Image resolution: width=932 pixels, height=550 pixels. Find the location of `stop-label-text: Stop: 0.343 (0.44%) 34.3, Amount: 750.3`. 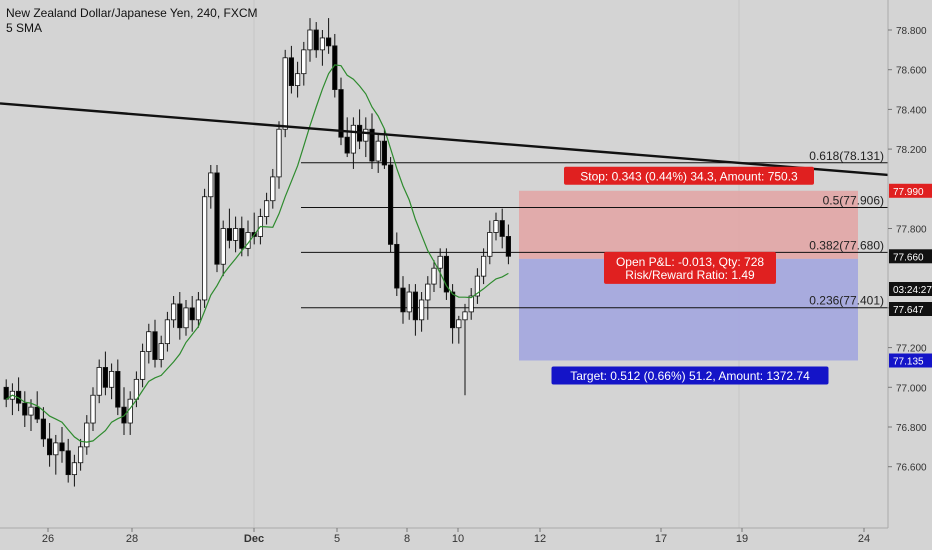

stop-label-text: Stop: 0.343 (0.44%) 34.3, Amount: 750.3 is located at coordinates (689, 176).